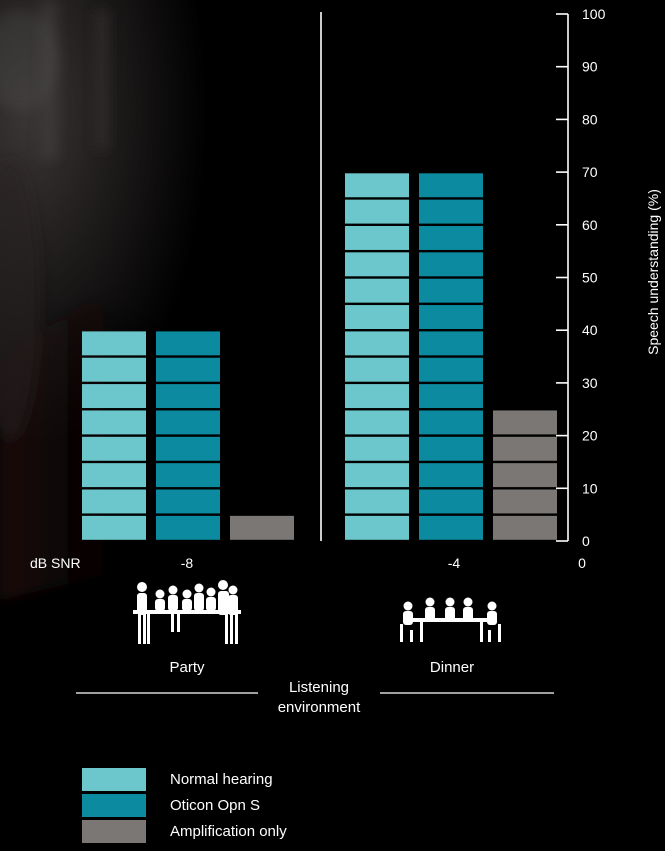 Image resolution: width=665 pixels, height=851 pixels. I want to click on legend-swatch-oticon, so click(114, 805).